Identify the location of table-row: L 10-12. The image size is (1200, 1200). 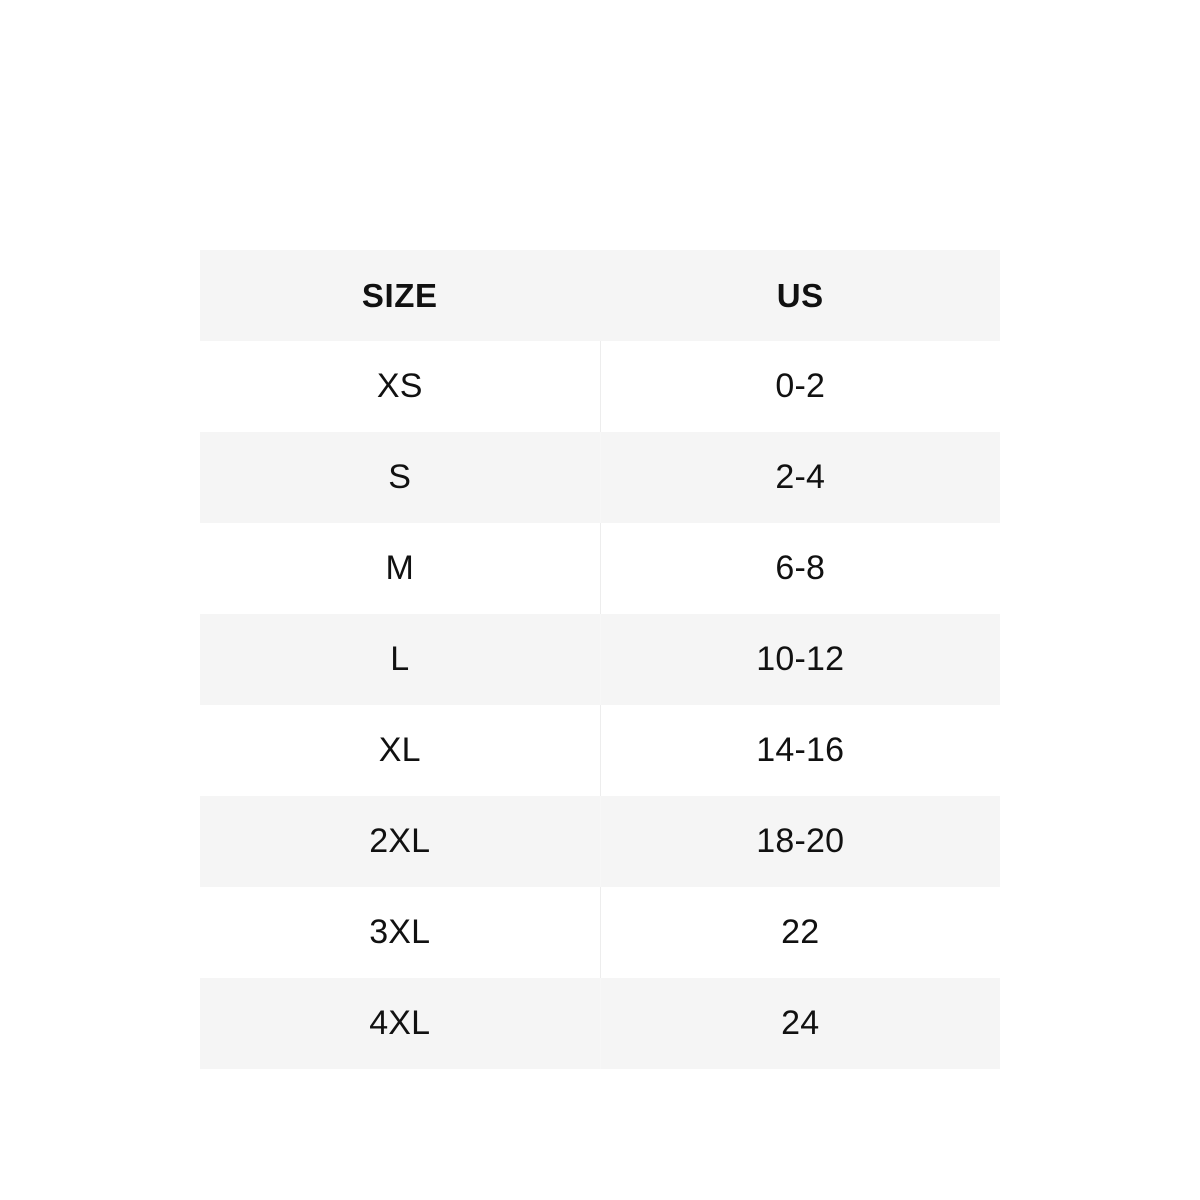
(600, 659).